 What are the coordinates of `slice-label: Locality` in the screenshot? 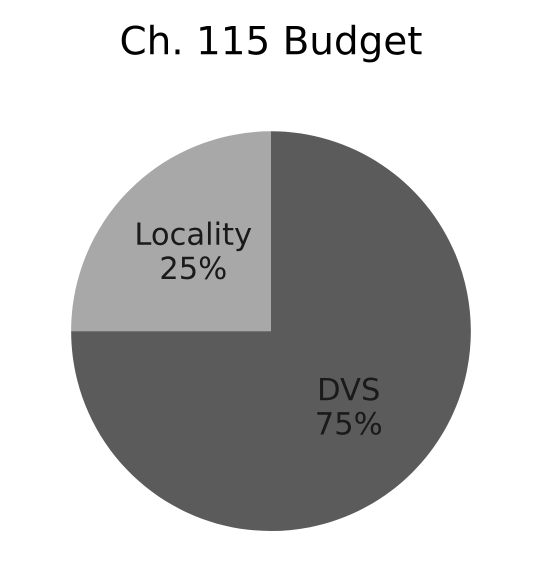 It's located at (194, 237).